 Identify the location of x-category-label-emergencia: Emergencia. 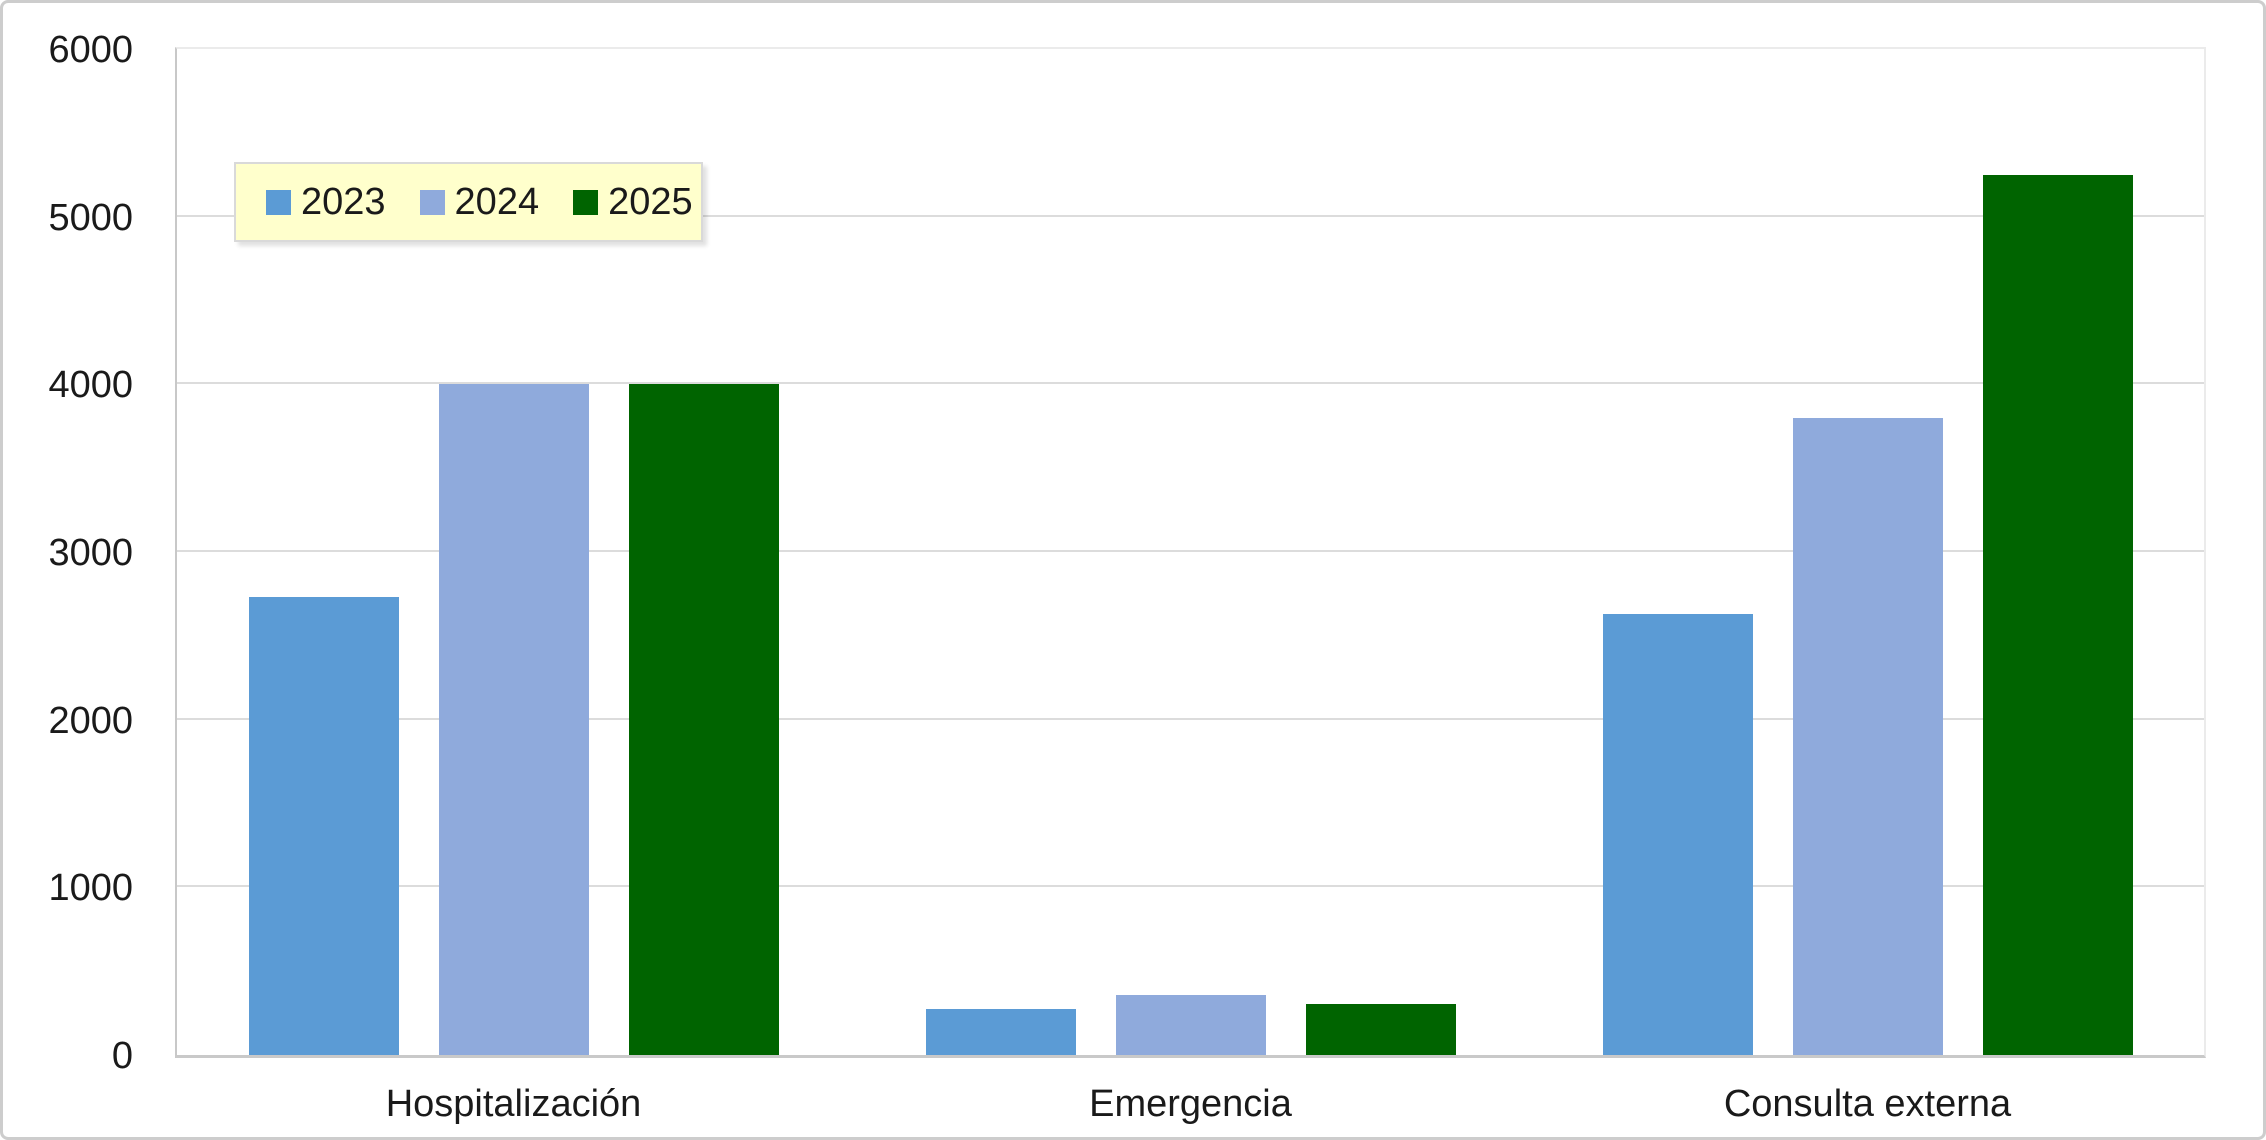
(1190, 1104).